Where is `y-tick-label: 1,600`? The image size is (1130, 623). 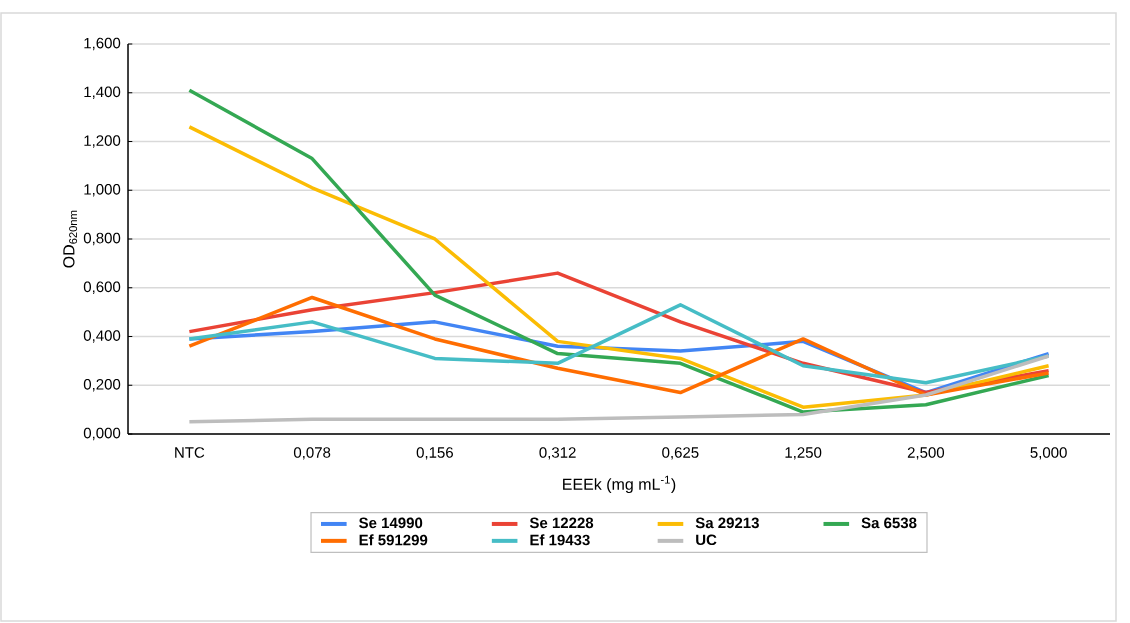 y-tick-label: 1,600 is located at coordinates (102, 44).